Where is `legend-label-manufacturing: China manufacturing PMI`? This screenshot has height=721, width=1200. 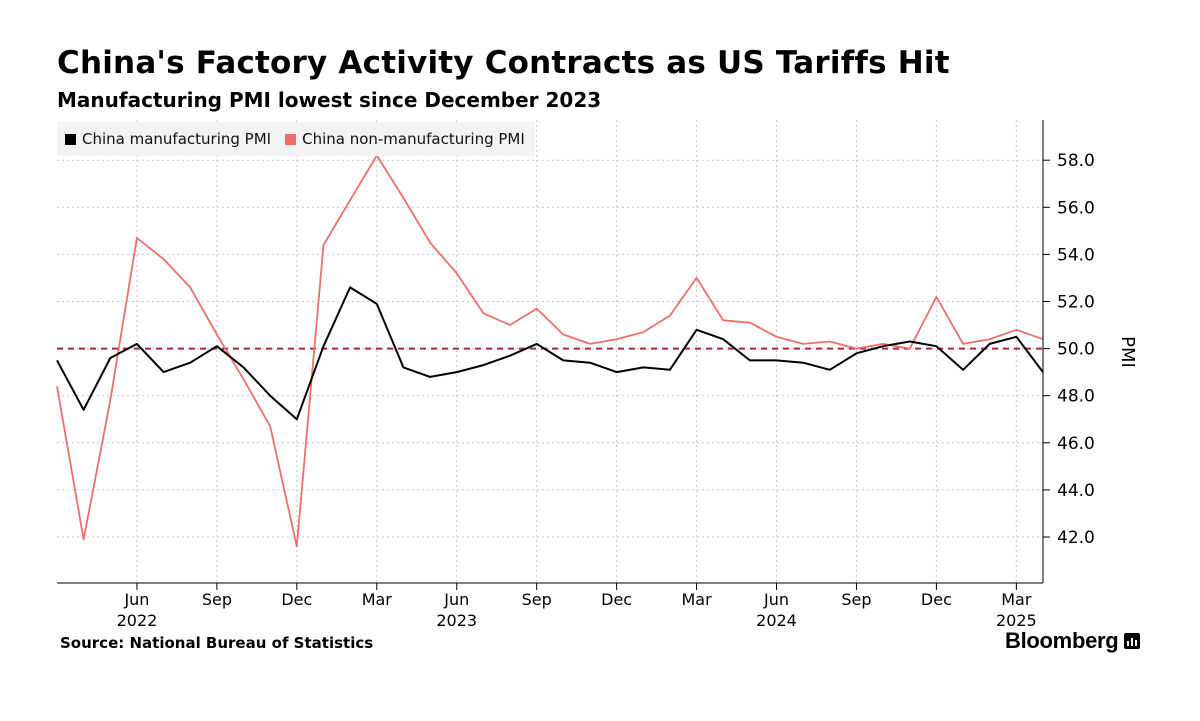
legend-label-manufacturing: China manufacturing PMI is located at coordinates (177, 139).